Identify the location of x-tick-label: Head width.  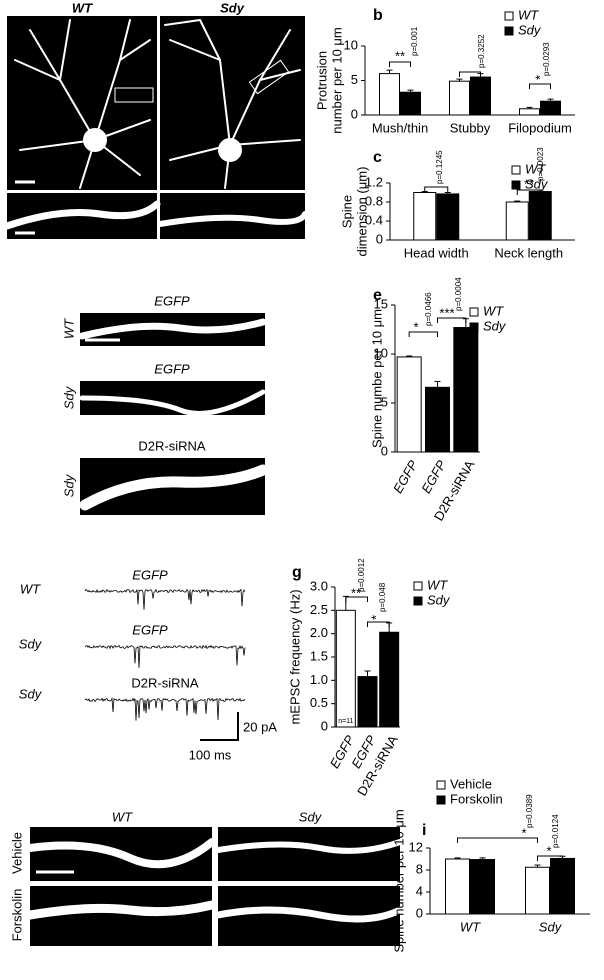
(436, 252).